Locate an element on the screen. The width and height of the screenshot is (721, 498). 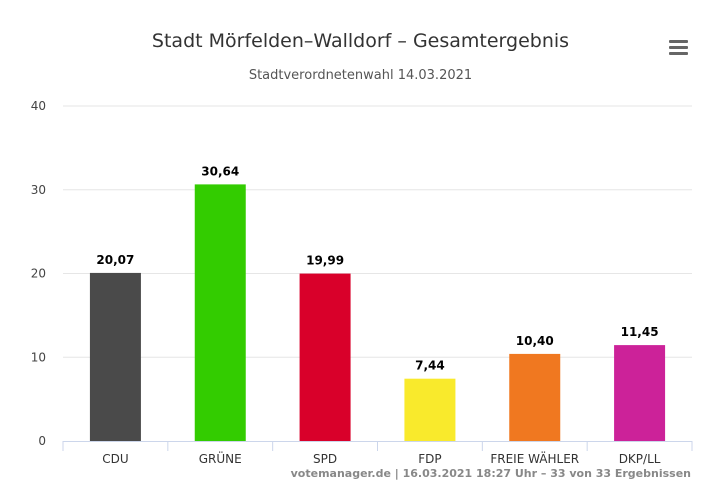
data-label: 19,99 is located at coordinates (325, 261).